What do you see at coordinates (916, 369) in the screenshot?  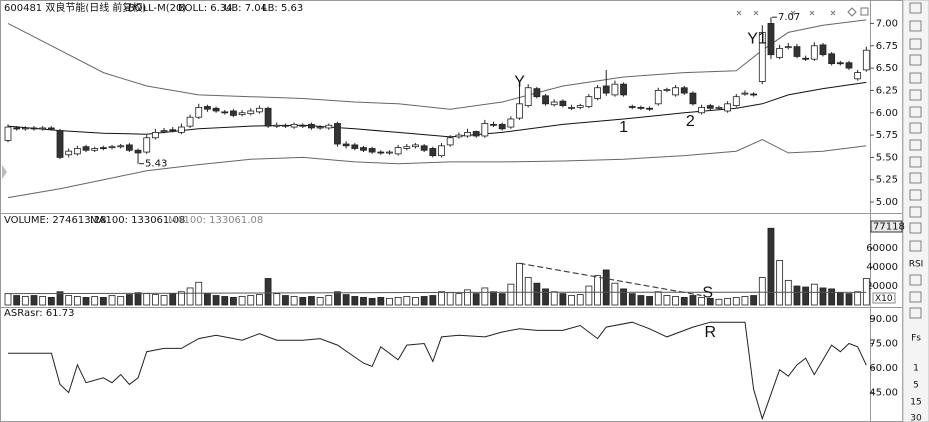 I see `tool-label: 1` at bounding box center [916, 369].